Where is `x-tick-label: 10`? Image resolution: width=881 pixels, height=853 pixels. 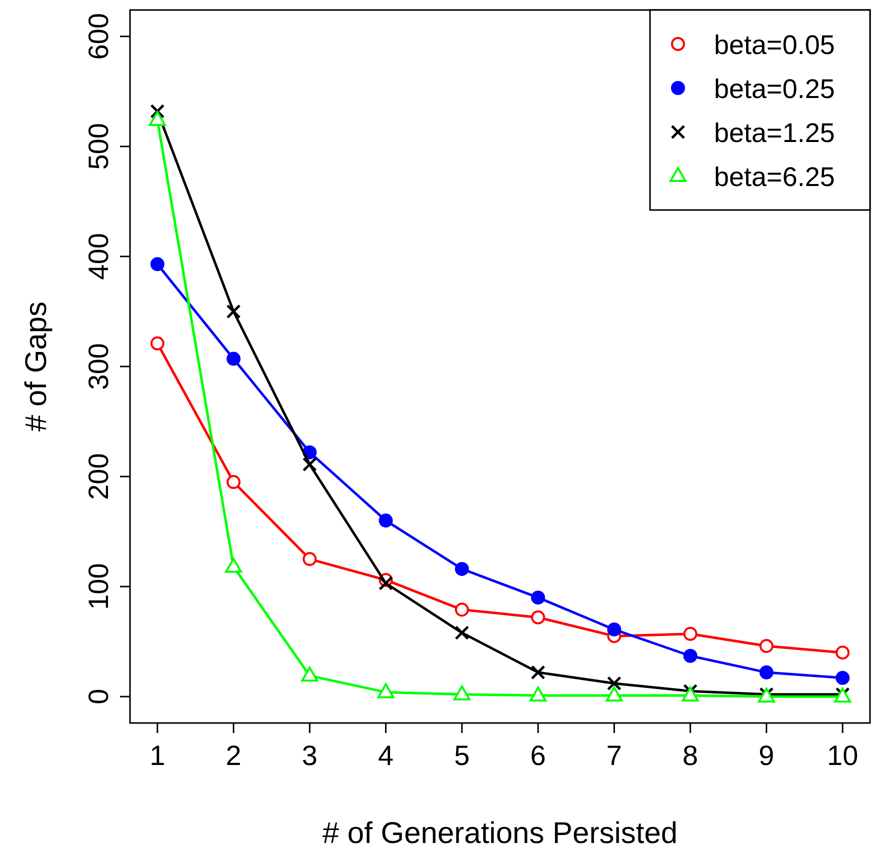
x-tick-label: 10 is located at coordinates (842, 755).